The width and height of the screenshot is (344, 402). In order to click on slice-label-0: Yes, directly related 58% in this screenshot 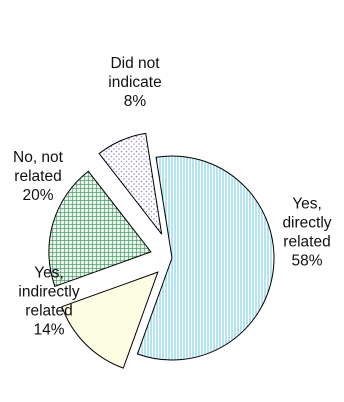, I will do `click(306, 233)`.